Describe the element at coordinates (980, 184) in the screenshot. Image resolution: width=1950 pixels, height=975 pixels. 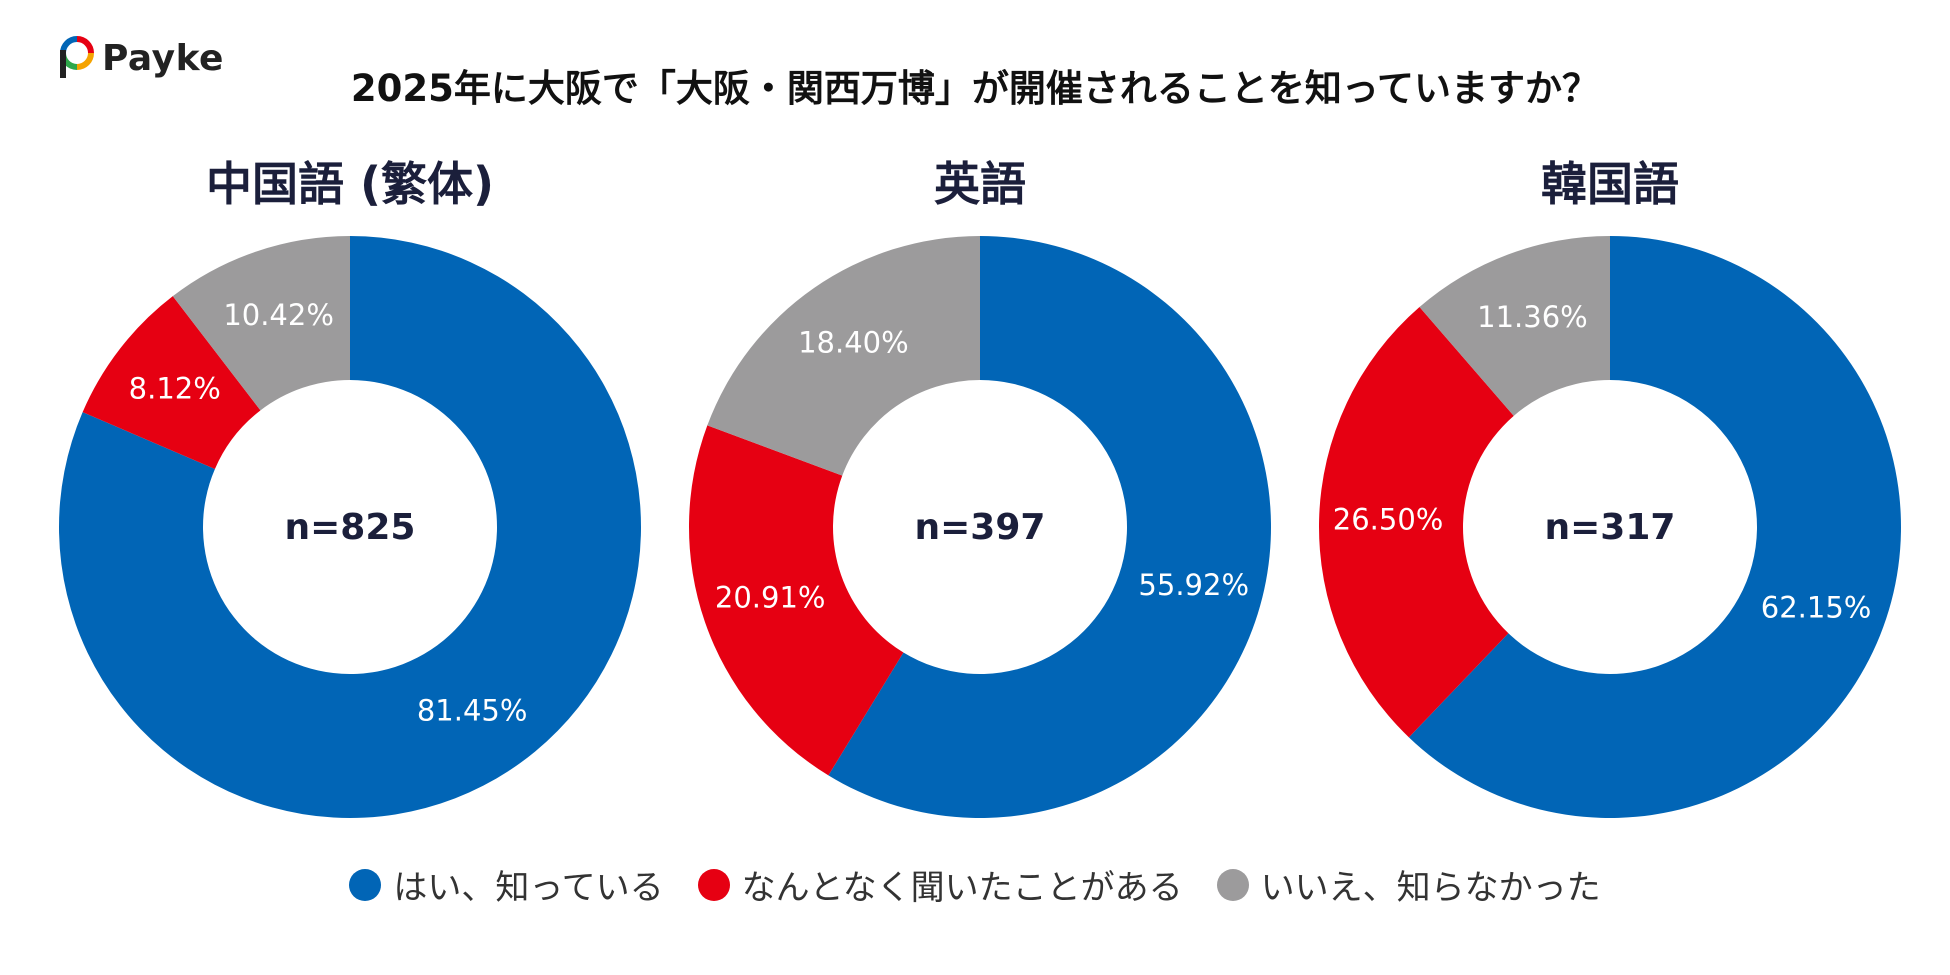
I see `chart-title-en: 英語` at that location.